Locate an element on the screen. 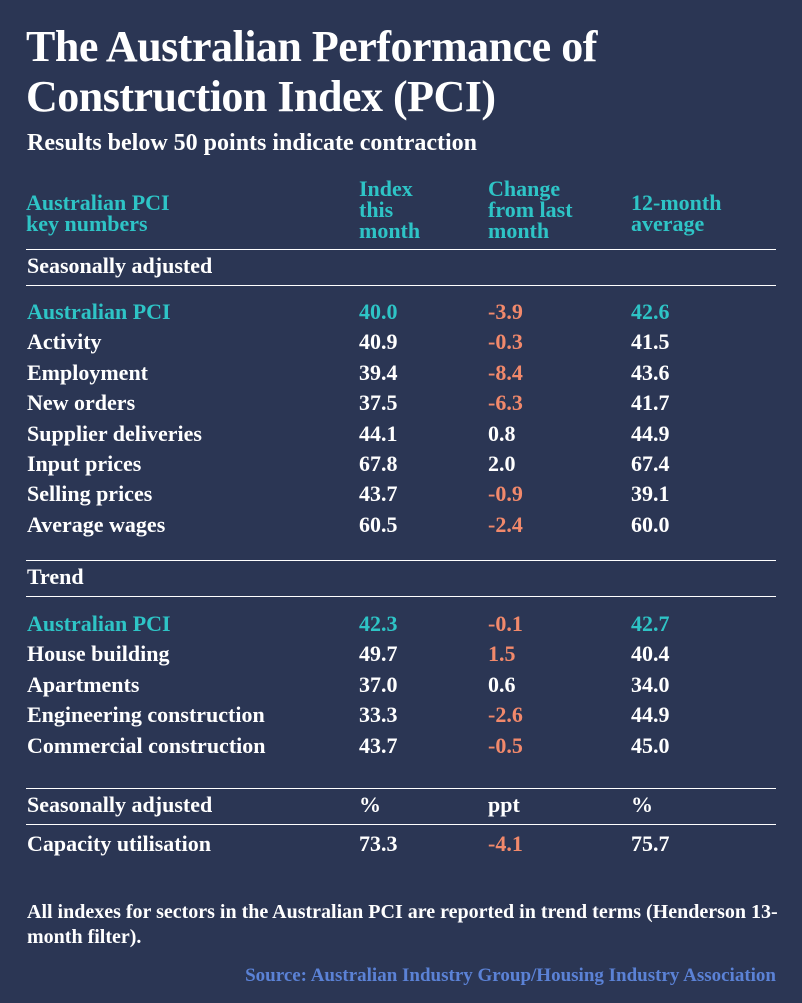 Image resolution: width=802 pixels, height=1003 pixels. header-line: 12-month is located at coordinates (676, 202).